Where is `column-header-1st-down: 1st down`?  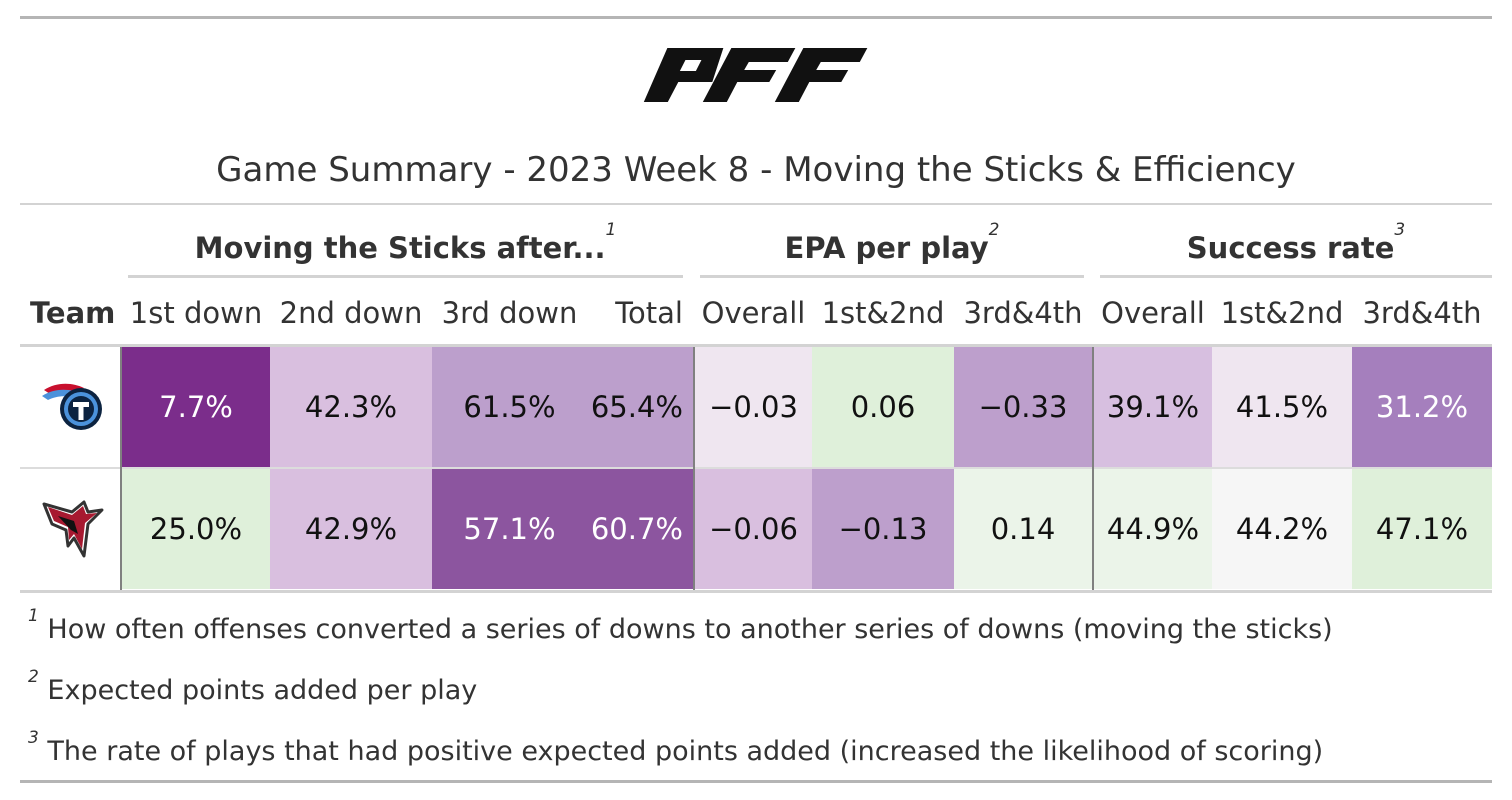
column-header-1st-down: 1st down is located at coordinates (196, 313).